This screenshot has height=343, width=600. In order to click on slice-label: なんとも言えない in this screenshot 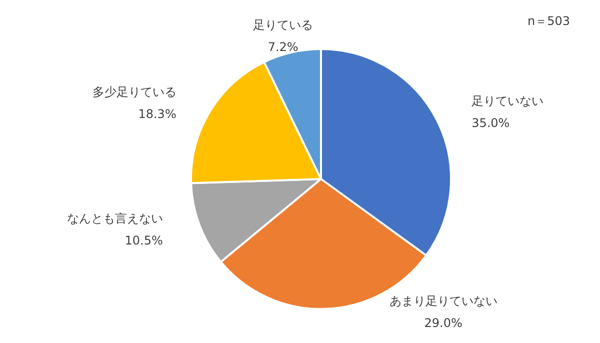, I will do `click(114, 219)`.